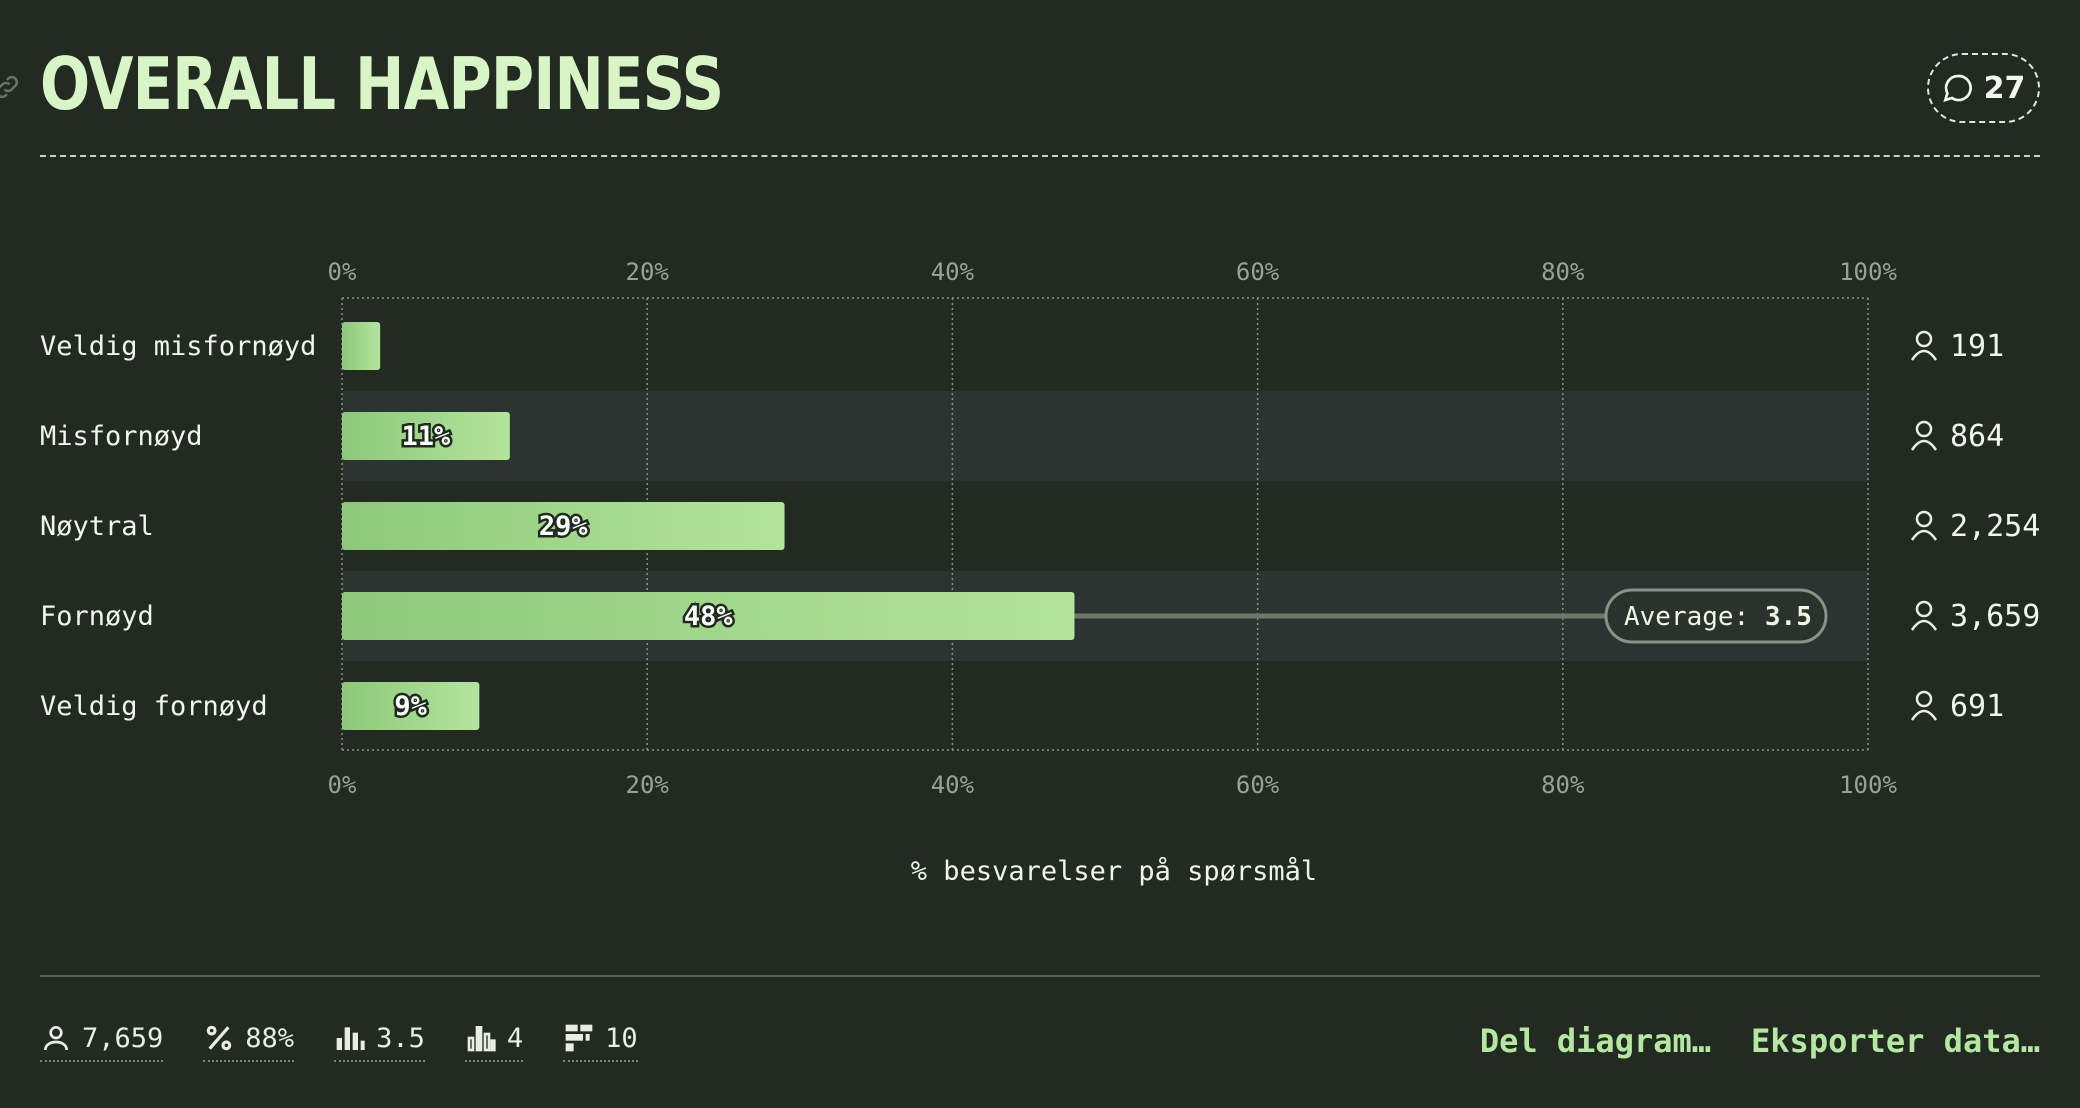 Image resolution: width=2080 pixels, height=1108 pixels. Describe the element at coordinates (600, 1042) in the screenshot. I see `stat-options: 10` at that location.